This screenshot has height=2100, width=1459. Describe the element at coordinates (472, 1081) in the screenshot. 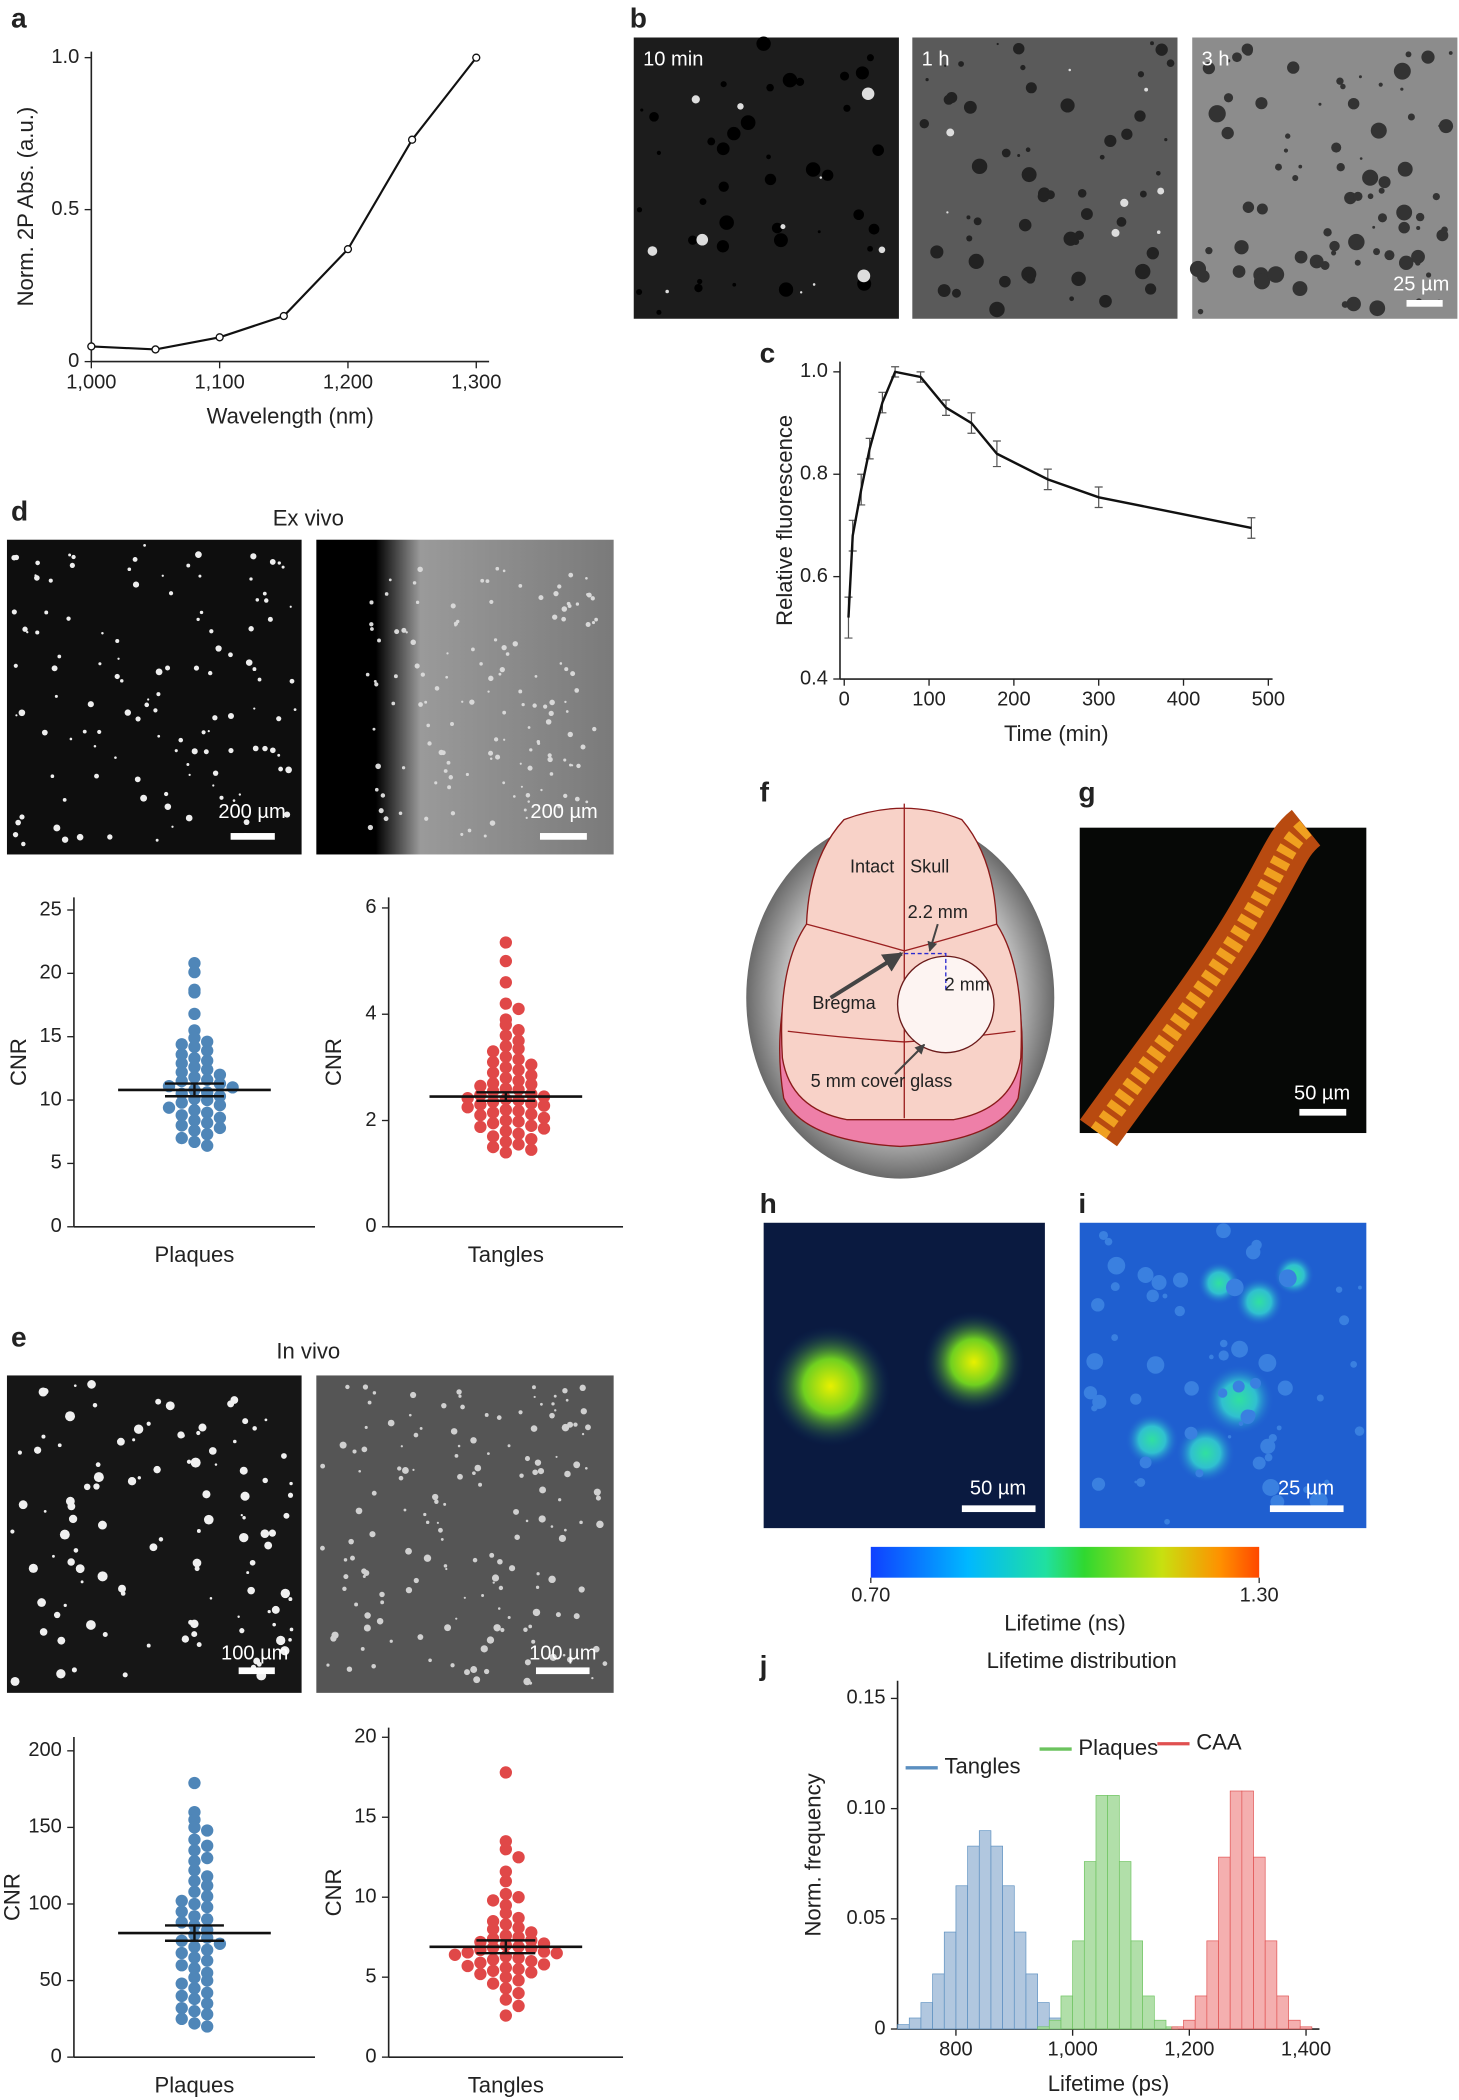

I see `chart: 0 2 4 6 CNR Tangles` at that location.